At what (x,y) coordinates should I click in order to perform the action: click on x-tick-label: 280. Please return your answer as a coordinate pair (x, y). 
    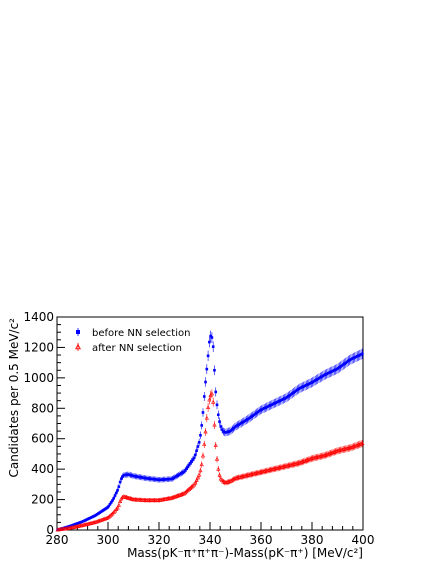
    Looking at the image, I should click on (57, 540).